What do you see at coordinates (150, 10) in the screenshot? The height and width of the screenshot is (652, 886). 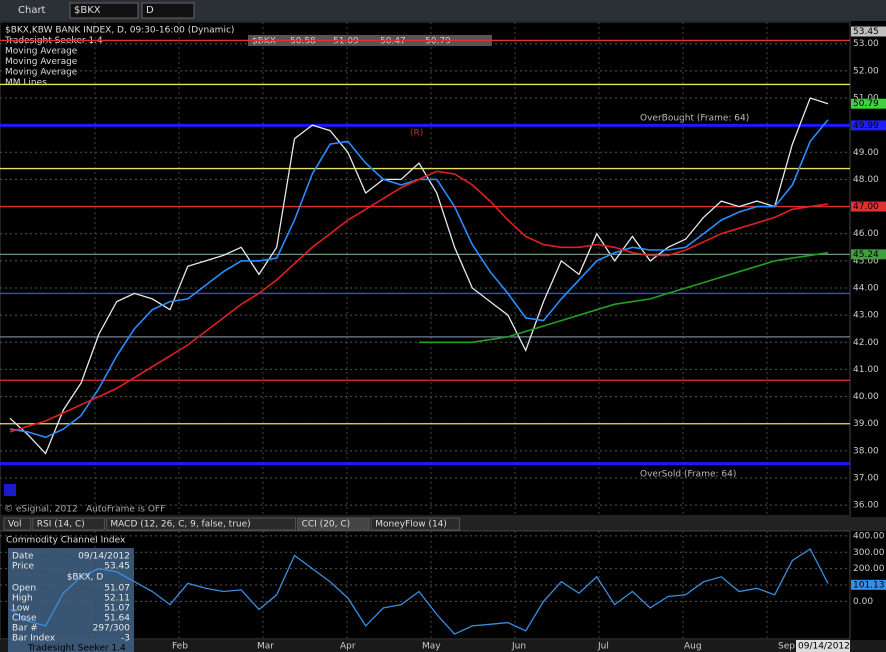 I see `interval: D` at bounding box center [150, 10].